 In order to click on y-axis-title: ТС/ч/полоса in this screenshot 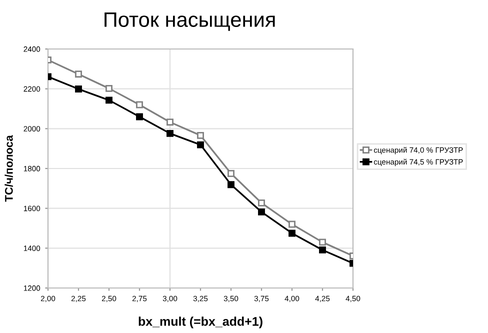, I will do `click(8, 168)`.